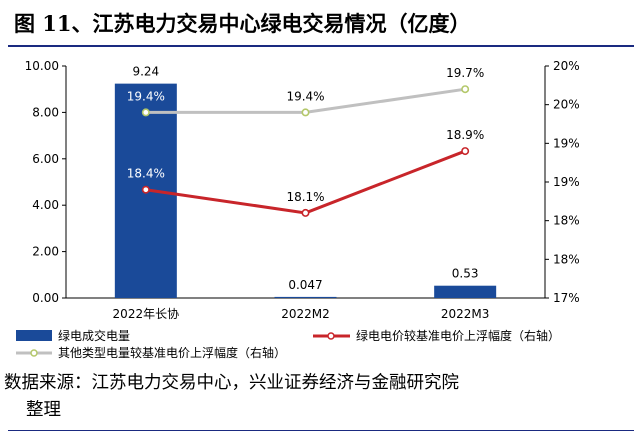 The width and height of the screenshot is (640, 443). What do you see at coordinates (305, 285) in the screenshot?
I see `bar-value-label: 0.047` at bounding box center [305, 285].